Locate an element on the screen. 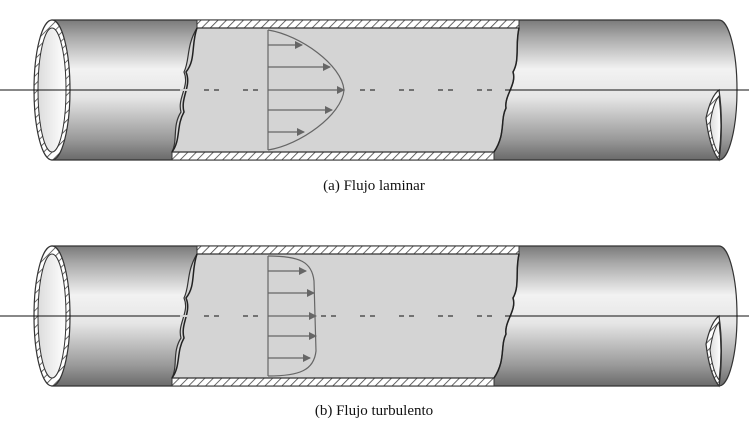  caption-turbulent: (b) Flujo turbulento is located at coordinates (374, 411).